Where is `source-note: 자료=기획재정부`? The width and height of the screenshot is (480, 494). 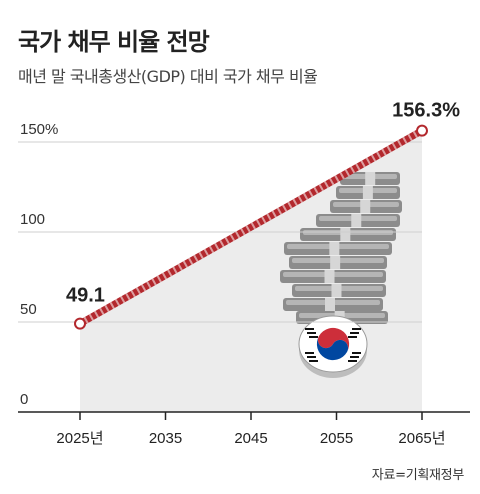
source-note: 자료=기획재정부 is located at coordinates (418, 475).